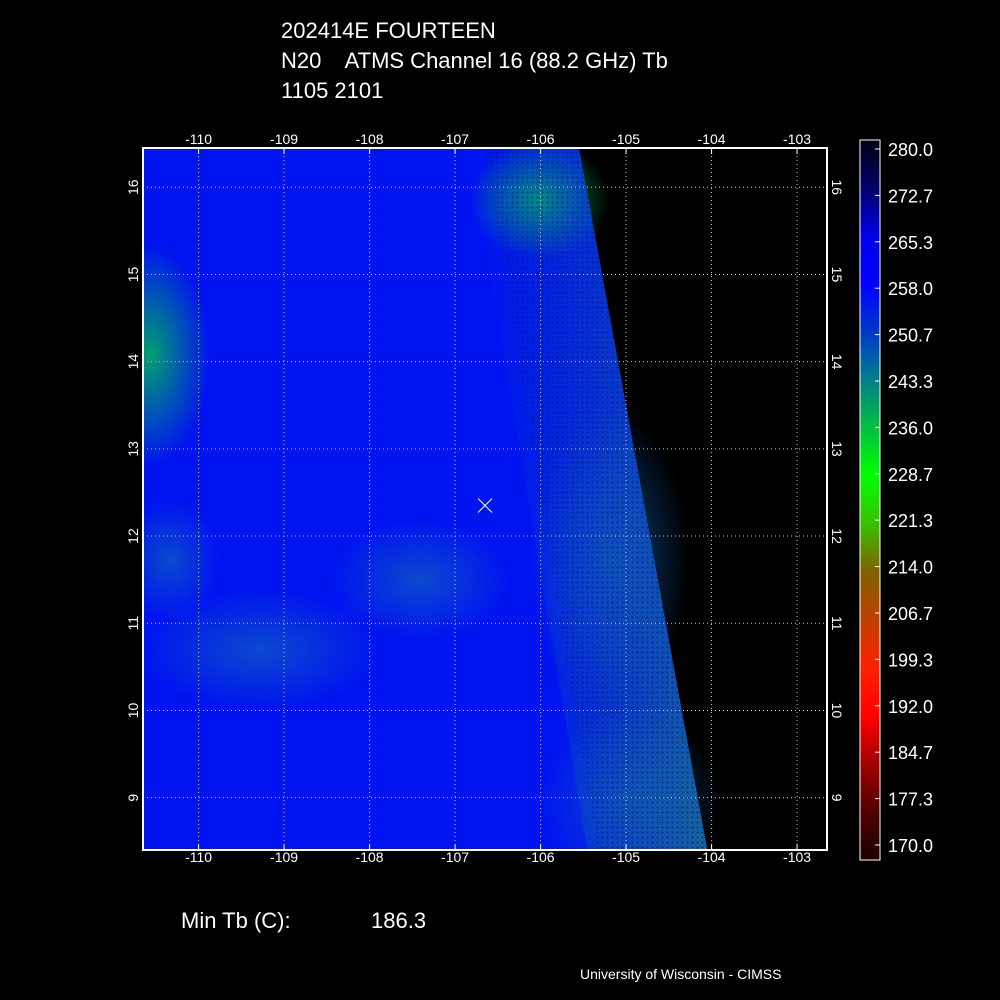 The image size is (1000, 1000). I want to click on colorbar-label: 184.7, so click(910, 753).